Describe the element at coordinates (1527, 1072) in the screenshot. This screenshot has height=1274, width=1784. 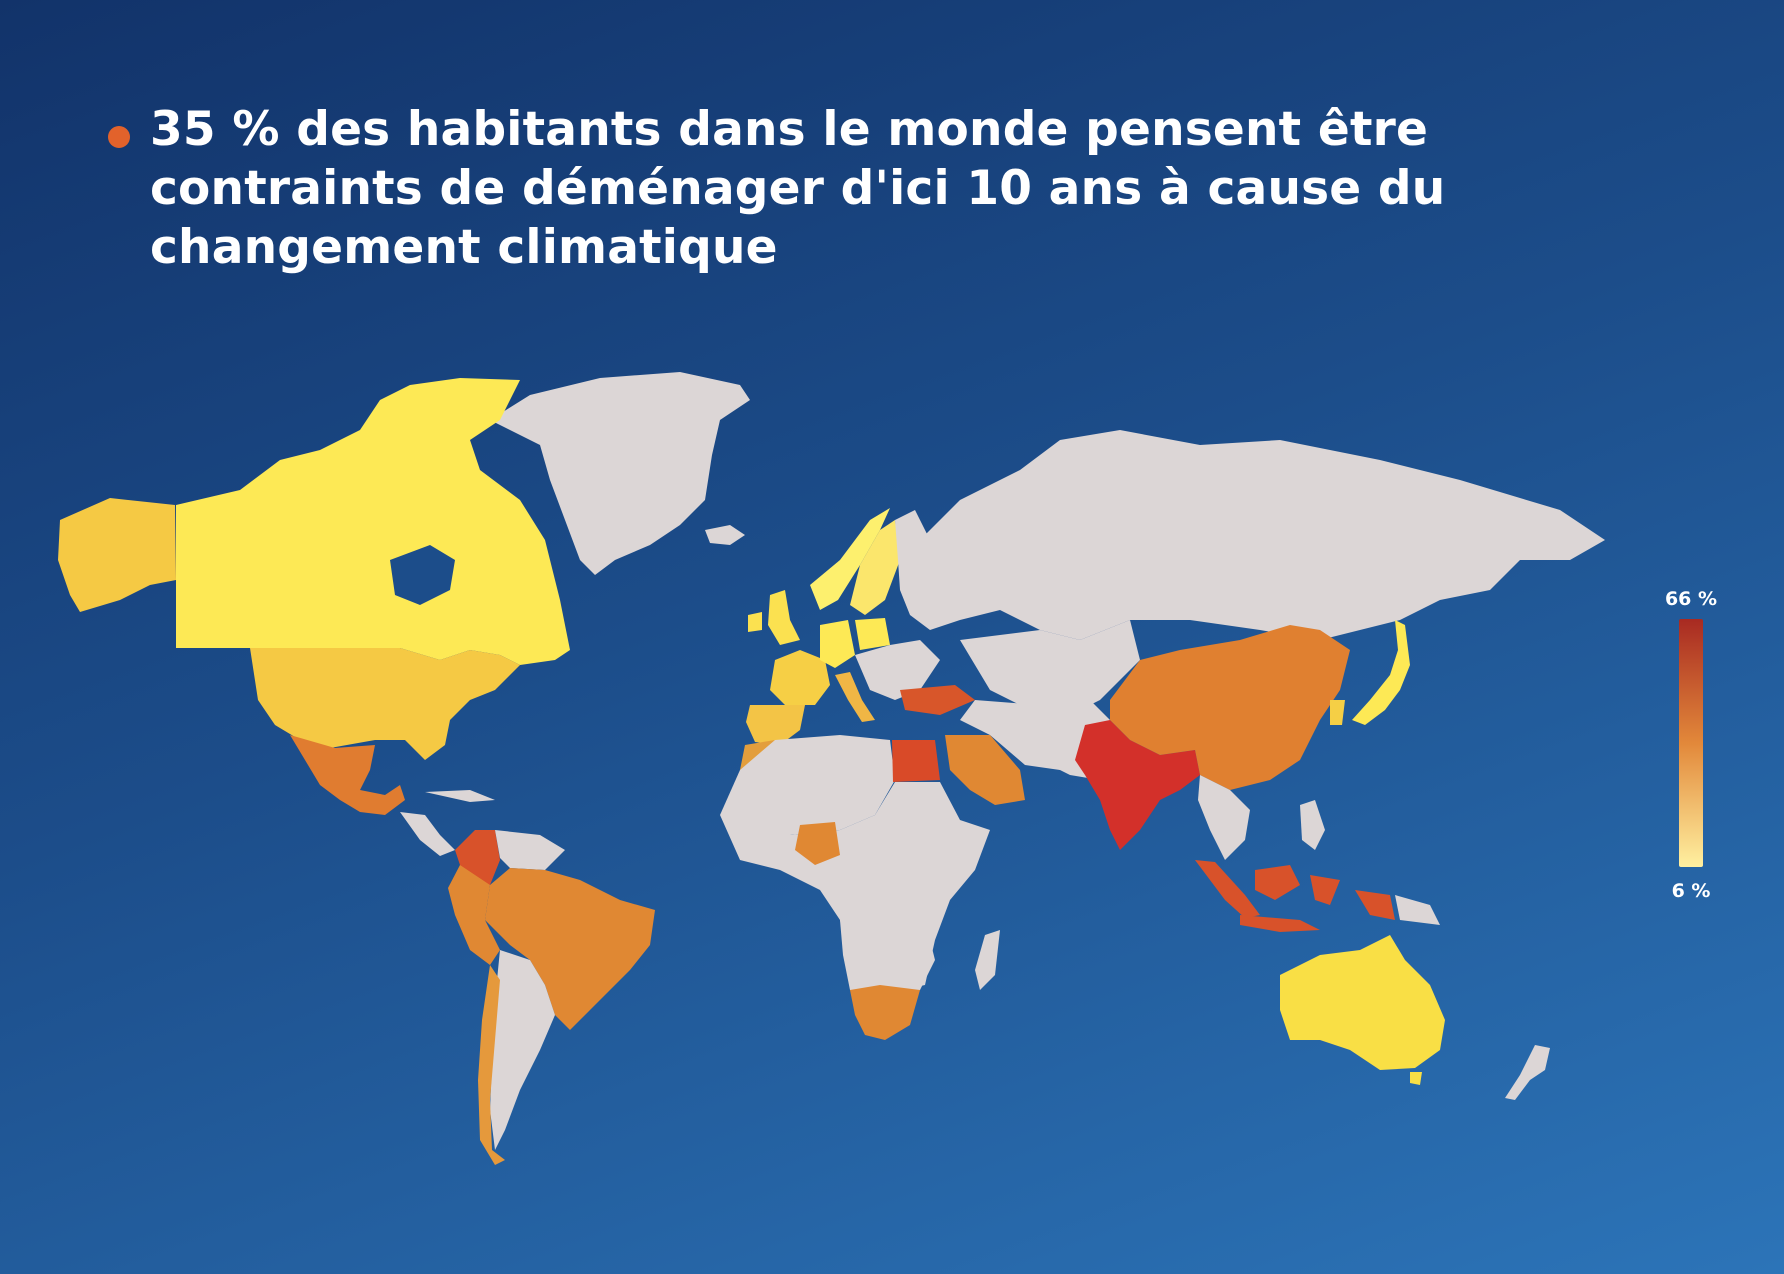
I see `country-new-zealand` at that location.